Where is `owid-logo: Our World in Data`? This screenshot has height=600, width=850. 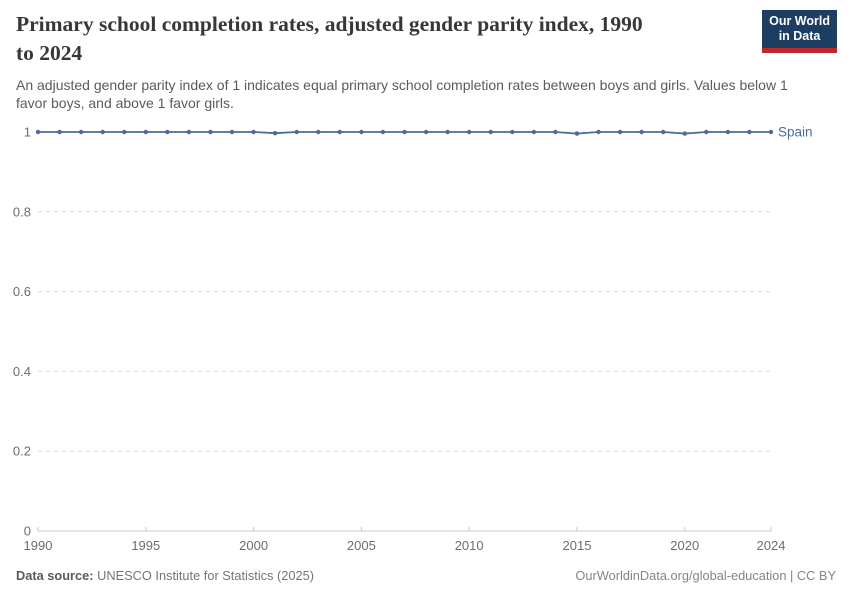 owid-logo: Our World in Data is located at coordinates (799, 31).